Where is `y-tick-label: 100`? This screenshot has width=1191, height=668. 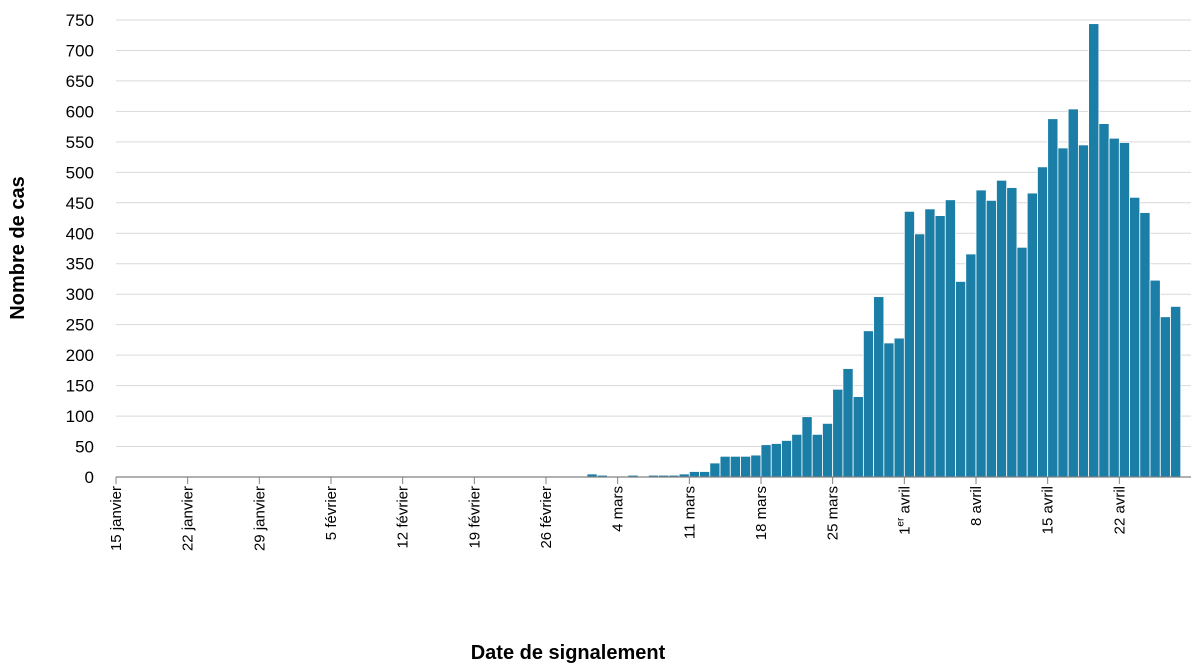 y-tick-label: 100 is located at coordinates (80, 416).